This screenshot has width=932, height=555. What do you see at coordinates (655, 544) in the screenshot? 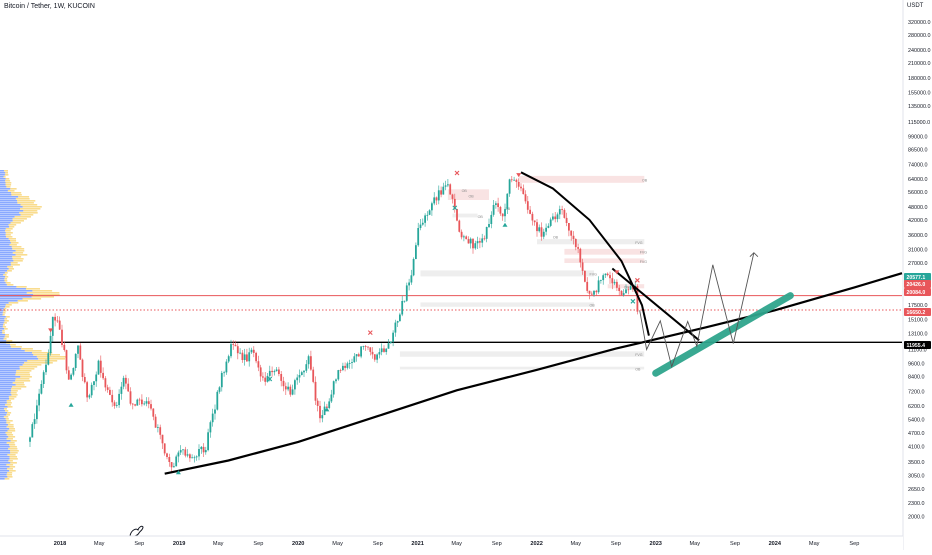
I see `time-tick-label: 2023` at bounding box center [655, 544].